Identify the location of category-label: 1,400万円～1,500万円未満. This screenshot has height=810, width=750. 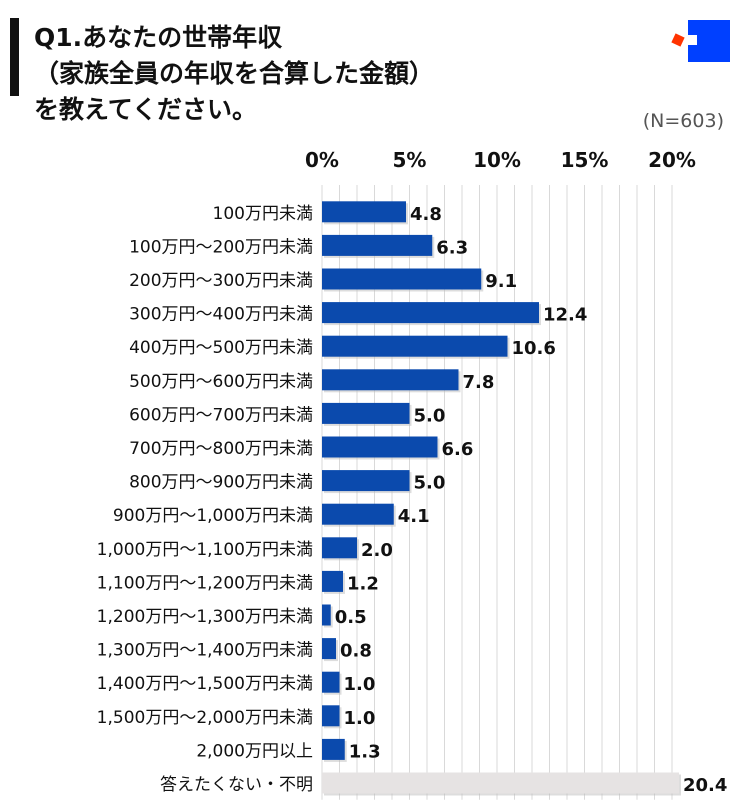
(205, 684).